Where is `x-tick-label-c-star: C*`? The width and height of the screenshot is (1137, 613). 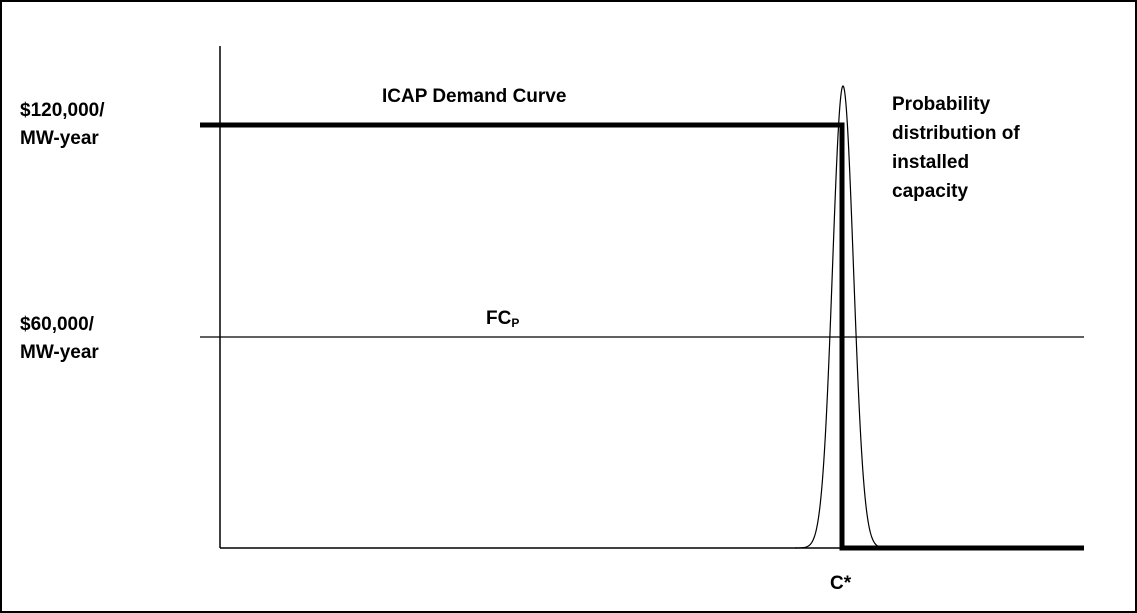
x-tick-label-c-star: C* is located at coordinates (841, 583).